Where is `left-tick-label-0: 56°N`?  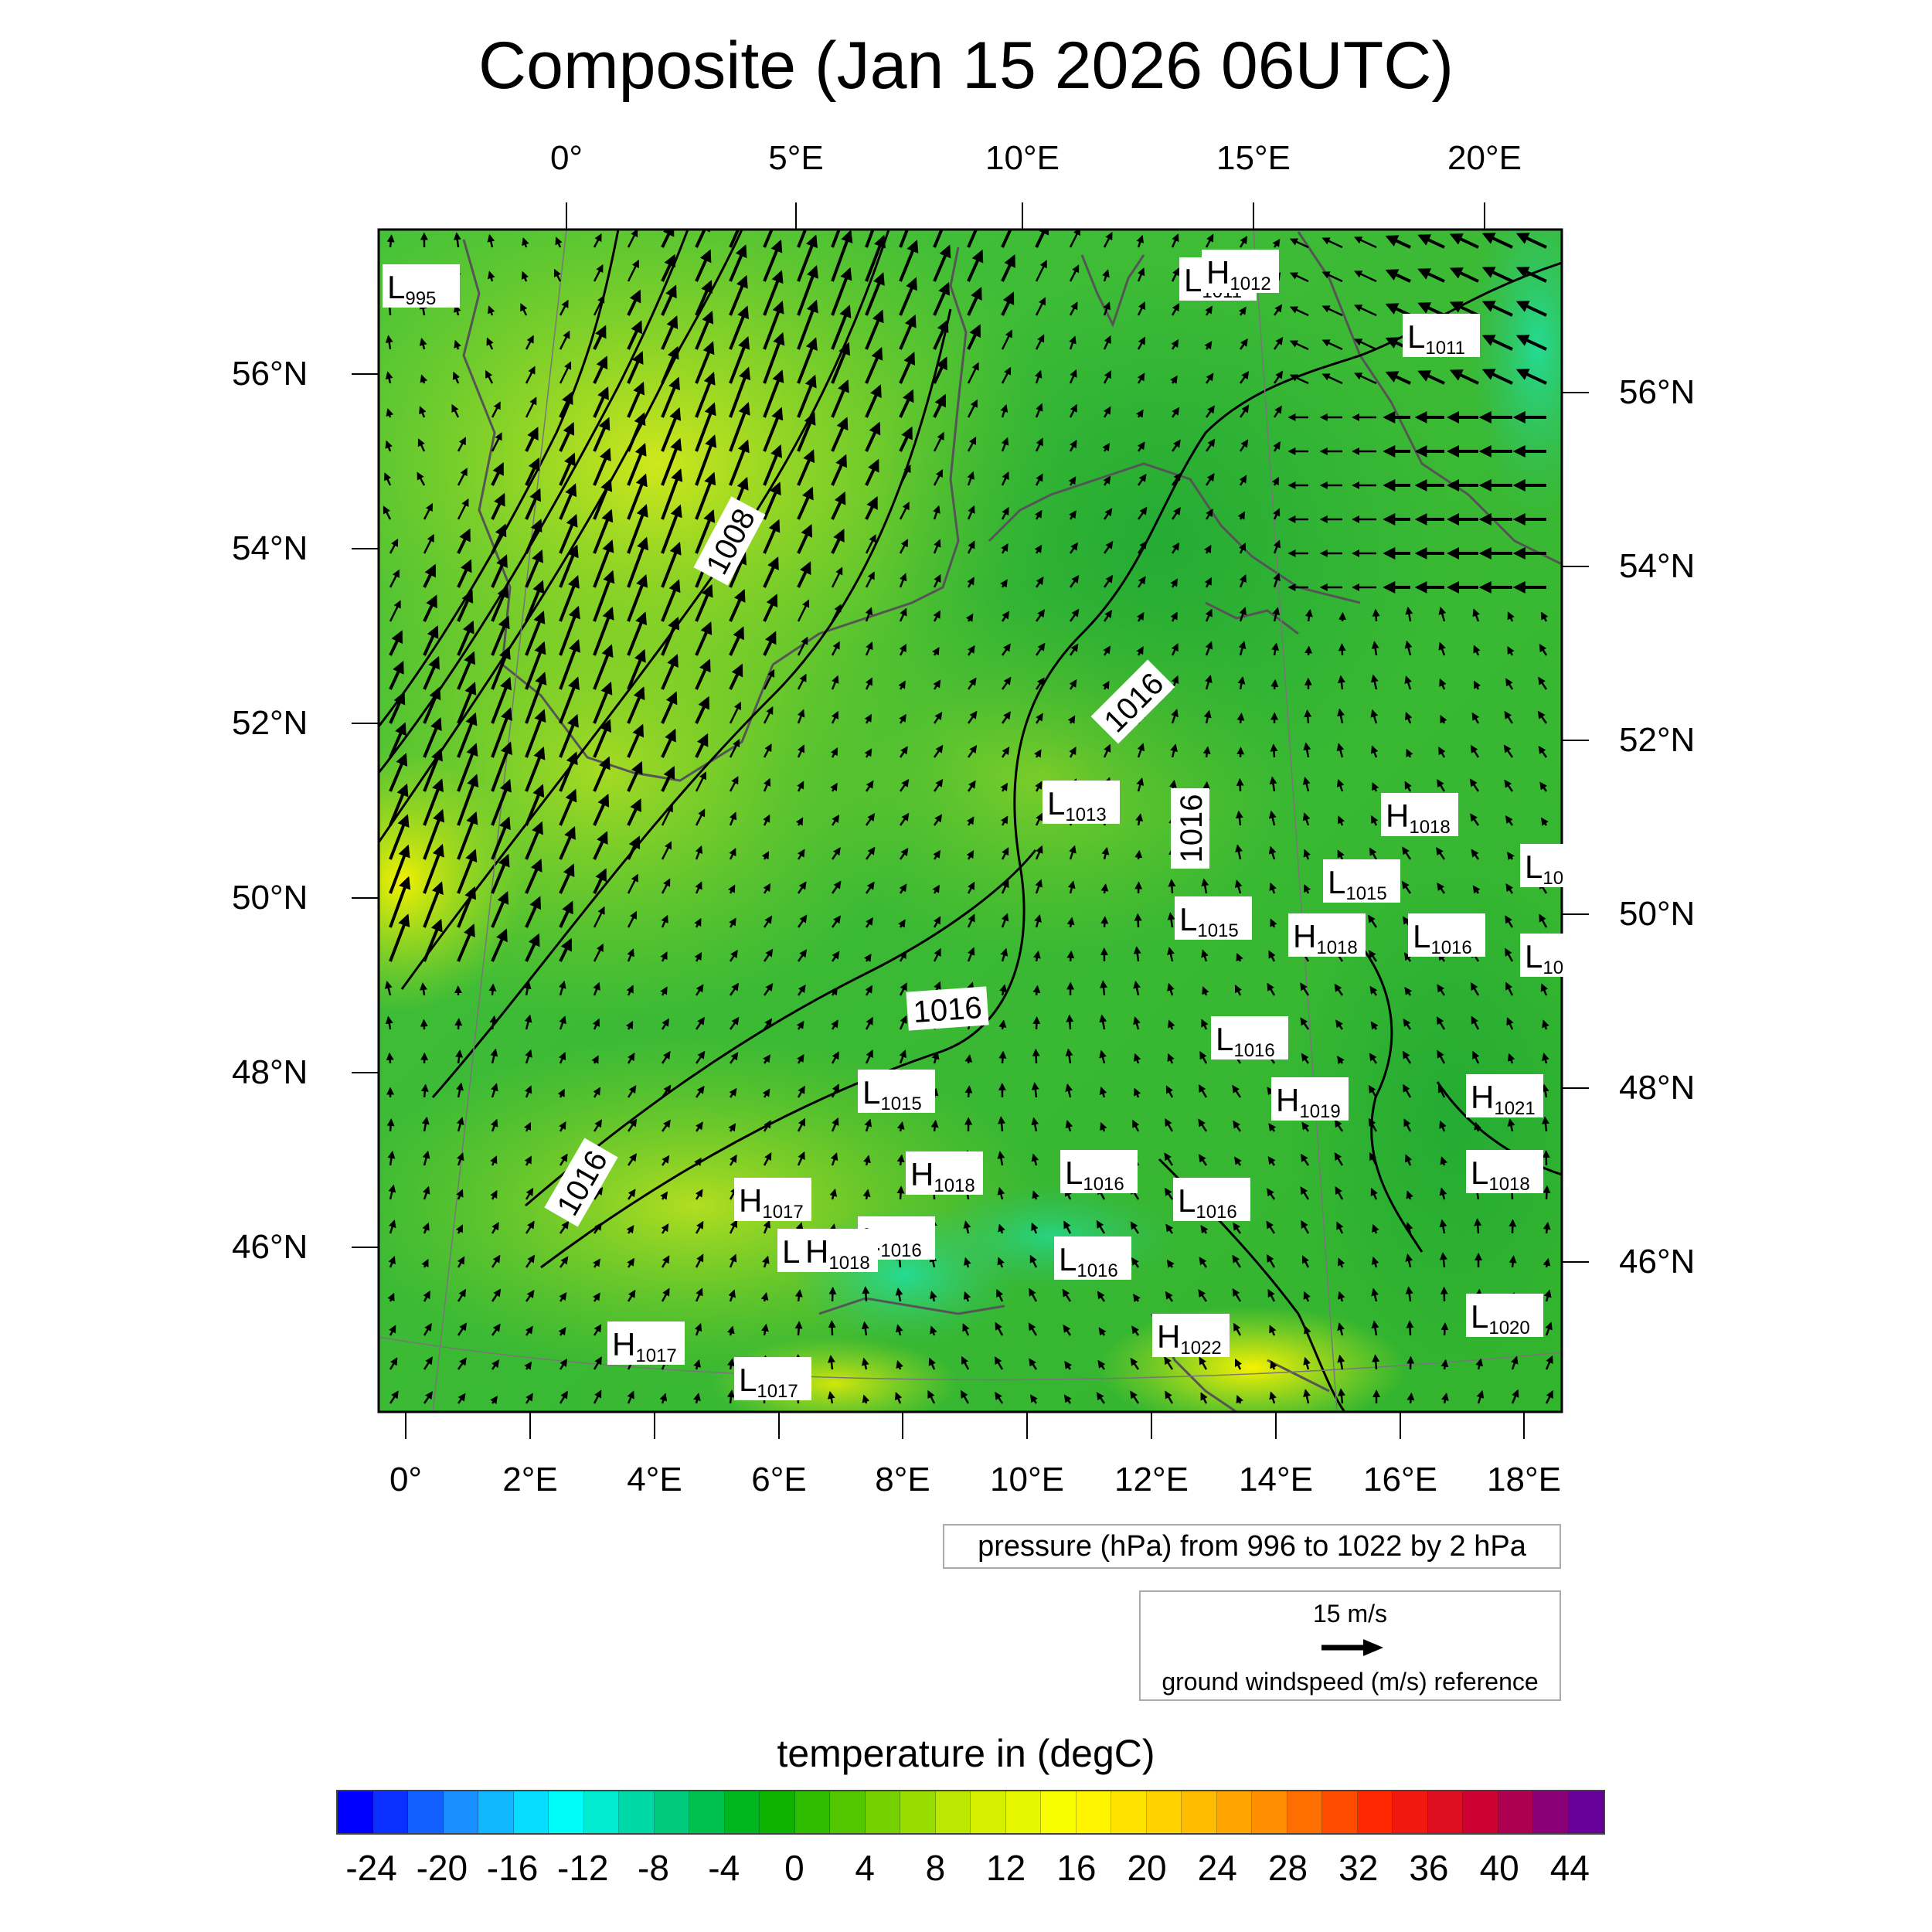 left-tick-label-0: 56°N is located at coordinates (270, 374).